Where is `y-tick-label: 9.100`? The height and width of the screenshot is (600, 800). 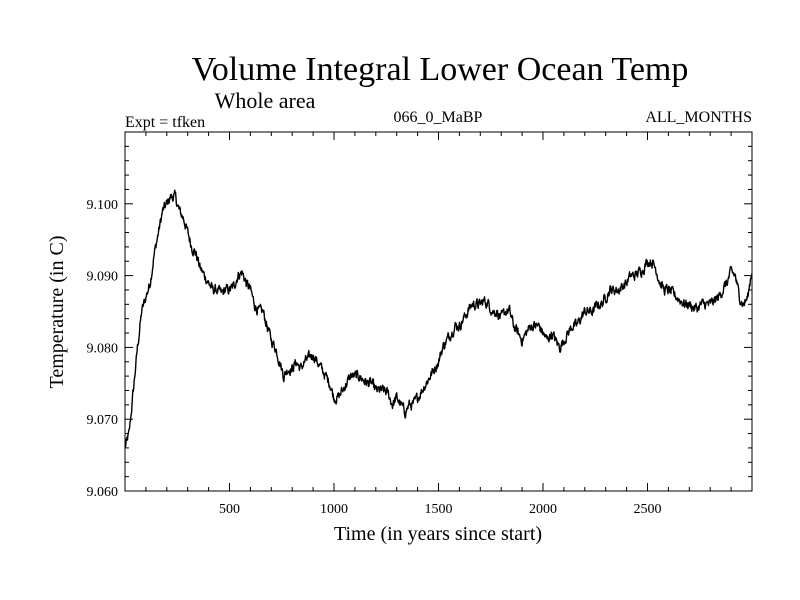
y-tick-label: 9.100 is located at coordinates (103, 205).